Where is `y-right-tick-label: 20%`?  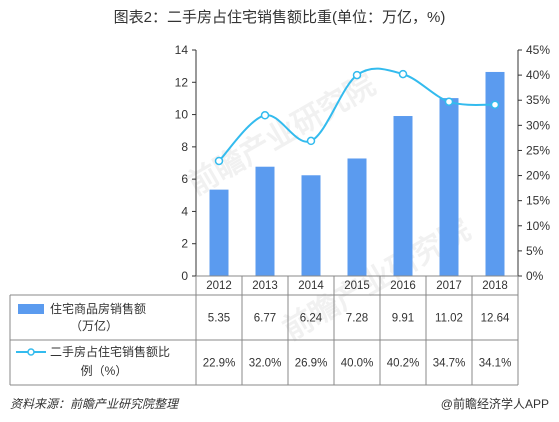
y-right-tick-label: 20% is located at coordinates (538, 176).